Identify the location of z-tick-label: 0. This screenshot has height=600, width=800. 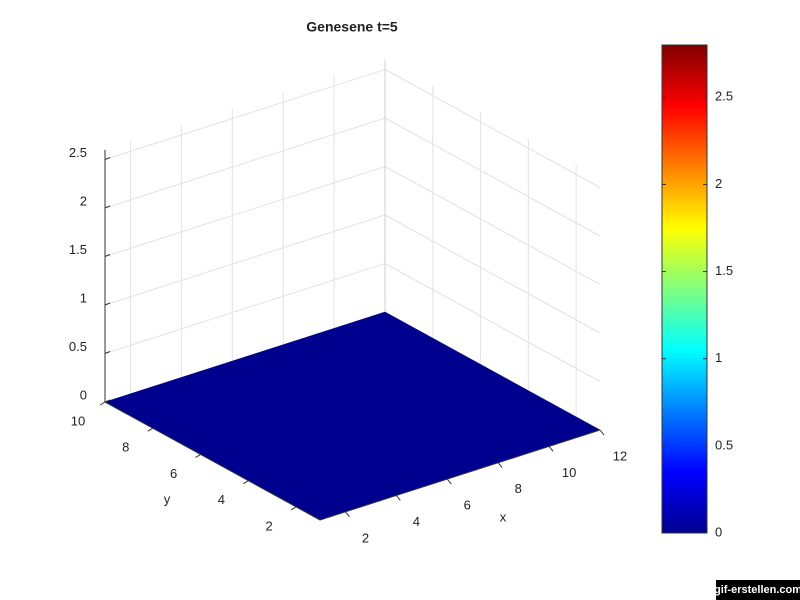
(83, 394).